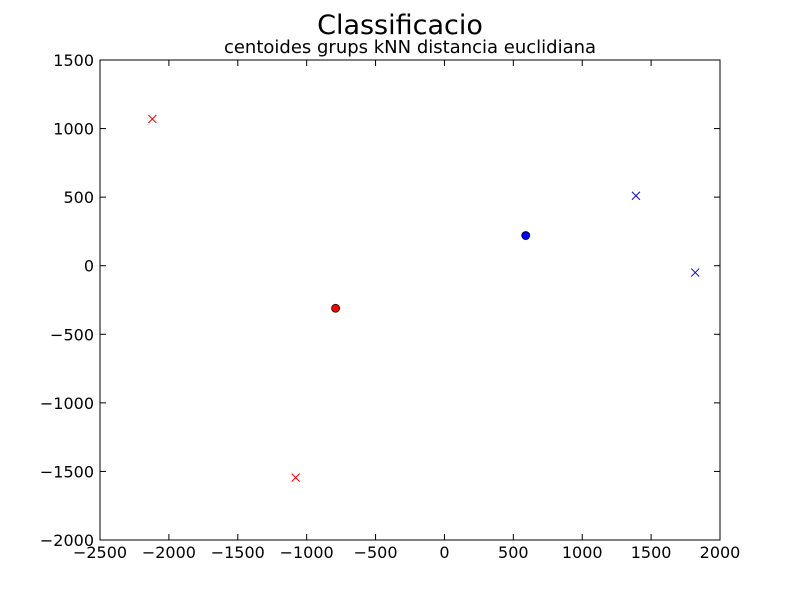 The width and height of the screenshot is (800, 600). Describe the element at coordinates (720, 552) in the screenshot. I see `x-tick-label: 2000` at that location.